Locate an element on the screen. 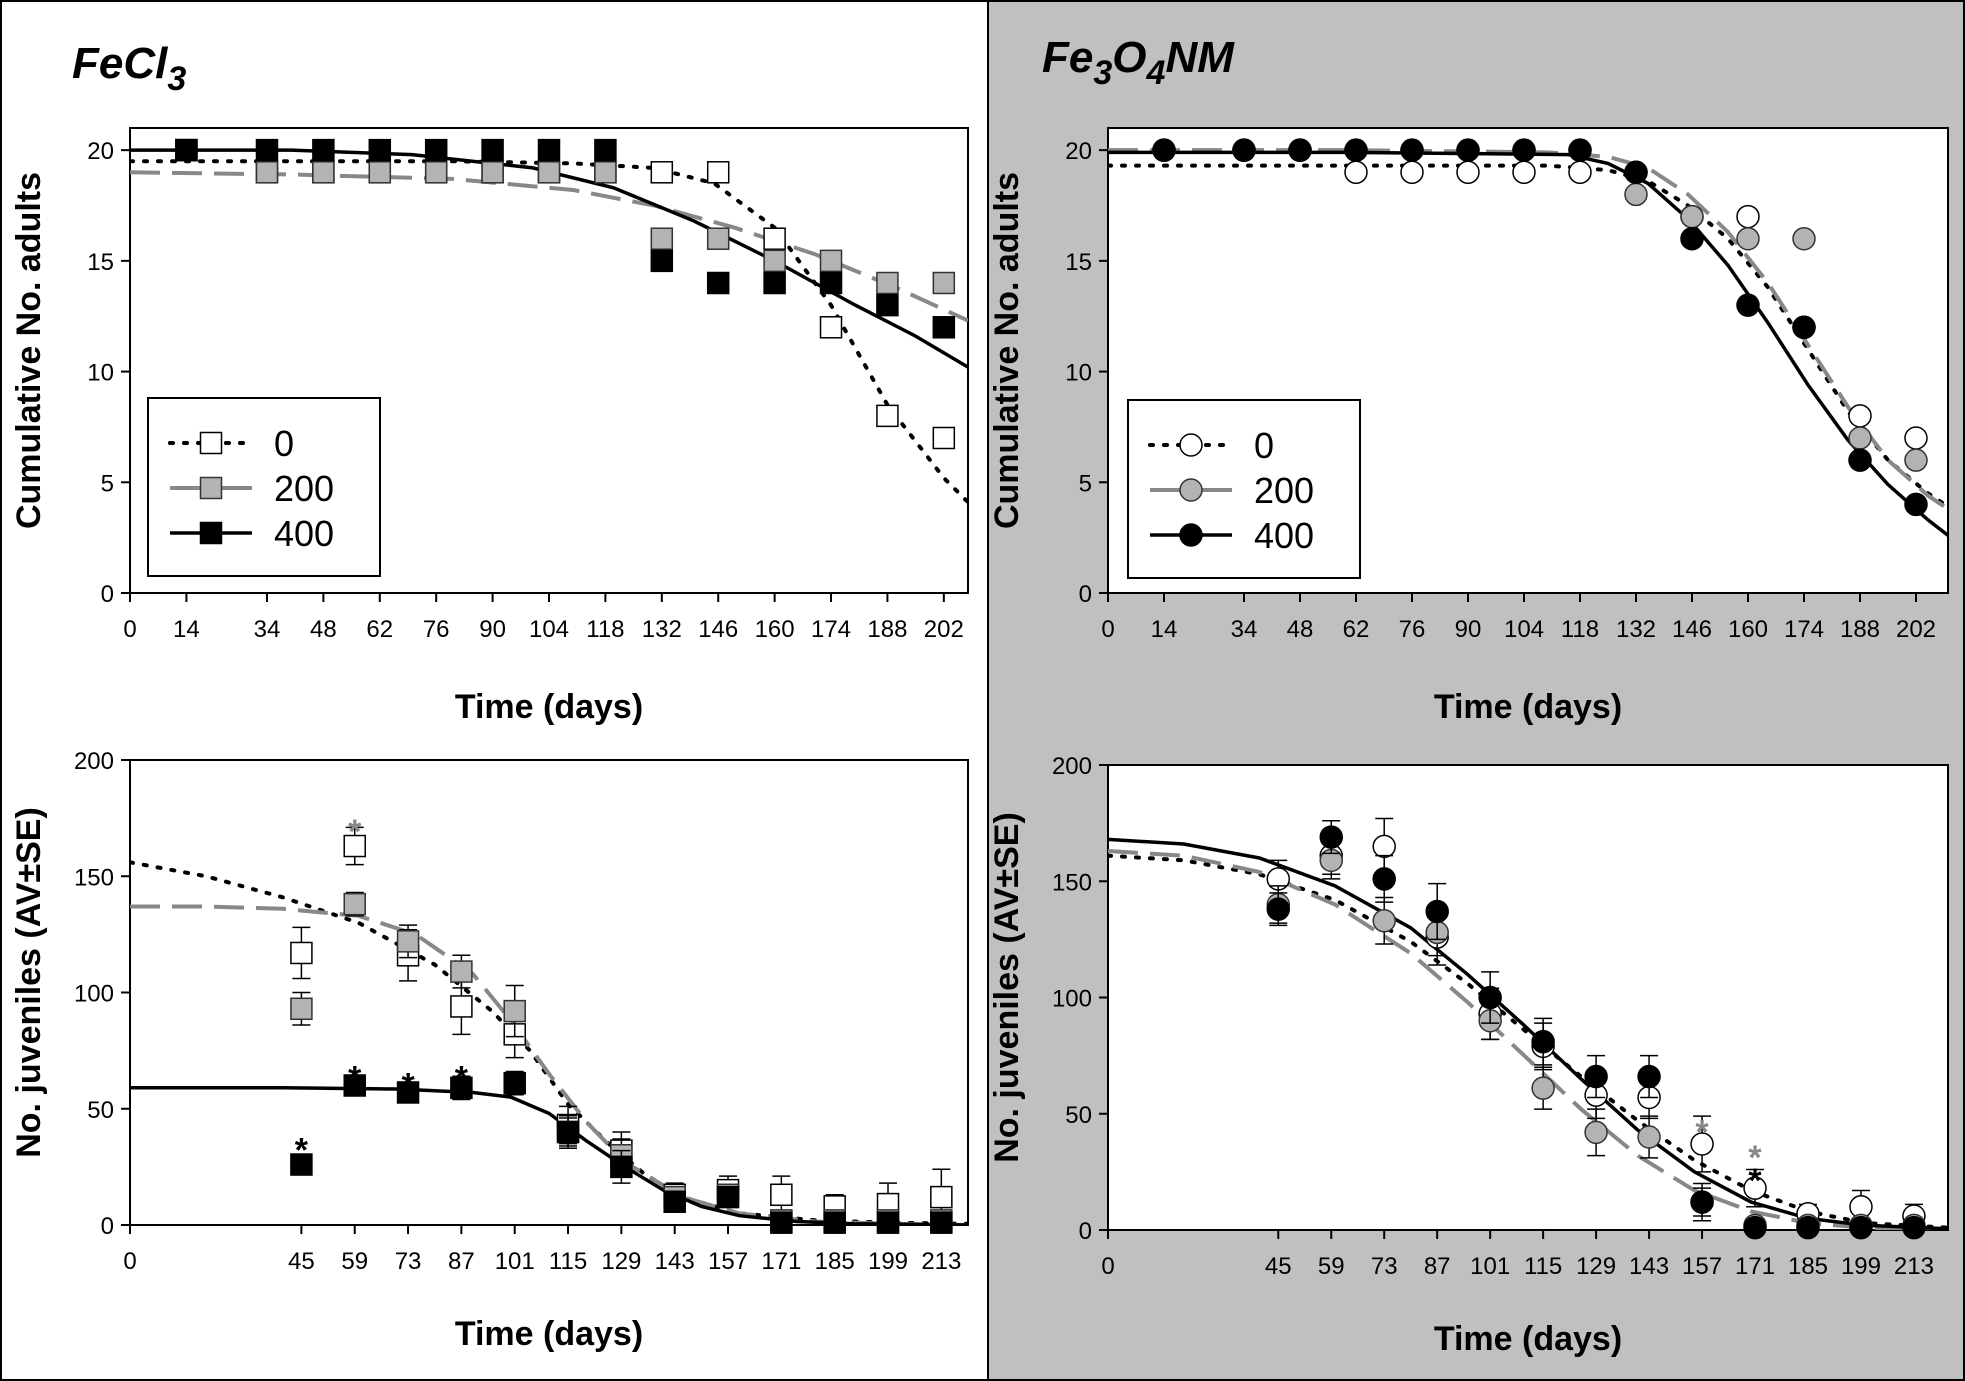 The height and width of the screenshot is (1381, 1965). right-panel-title-suffix: NM is located at coordinates (1200, 57).